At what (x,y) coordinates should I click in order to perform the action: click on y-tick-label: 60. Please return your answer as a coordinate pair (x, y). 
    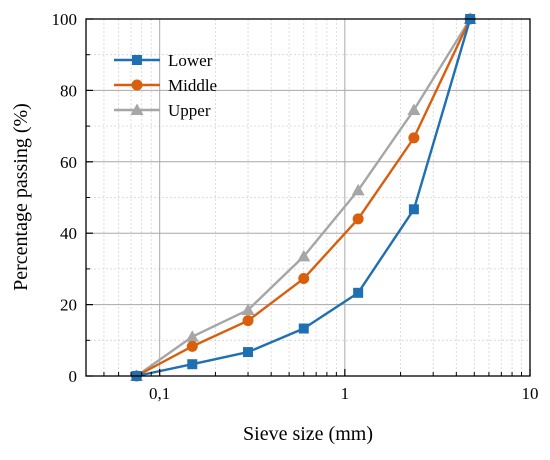
    Looking at the image, I should click on (68, 162).